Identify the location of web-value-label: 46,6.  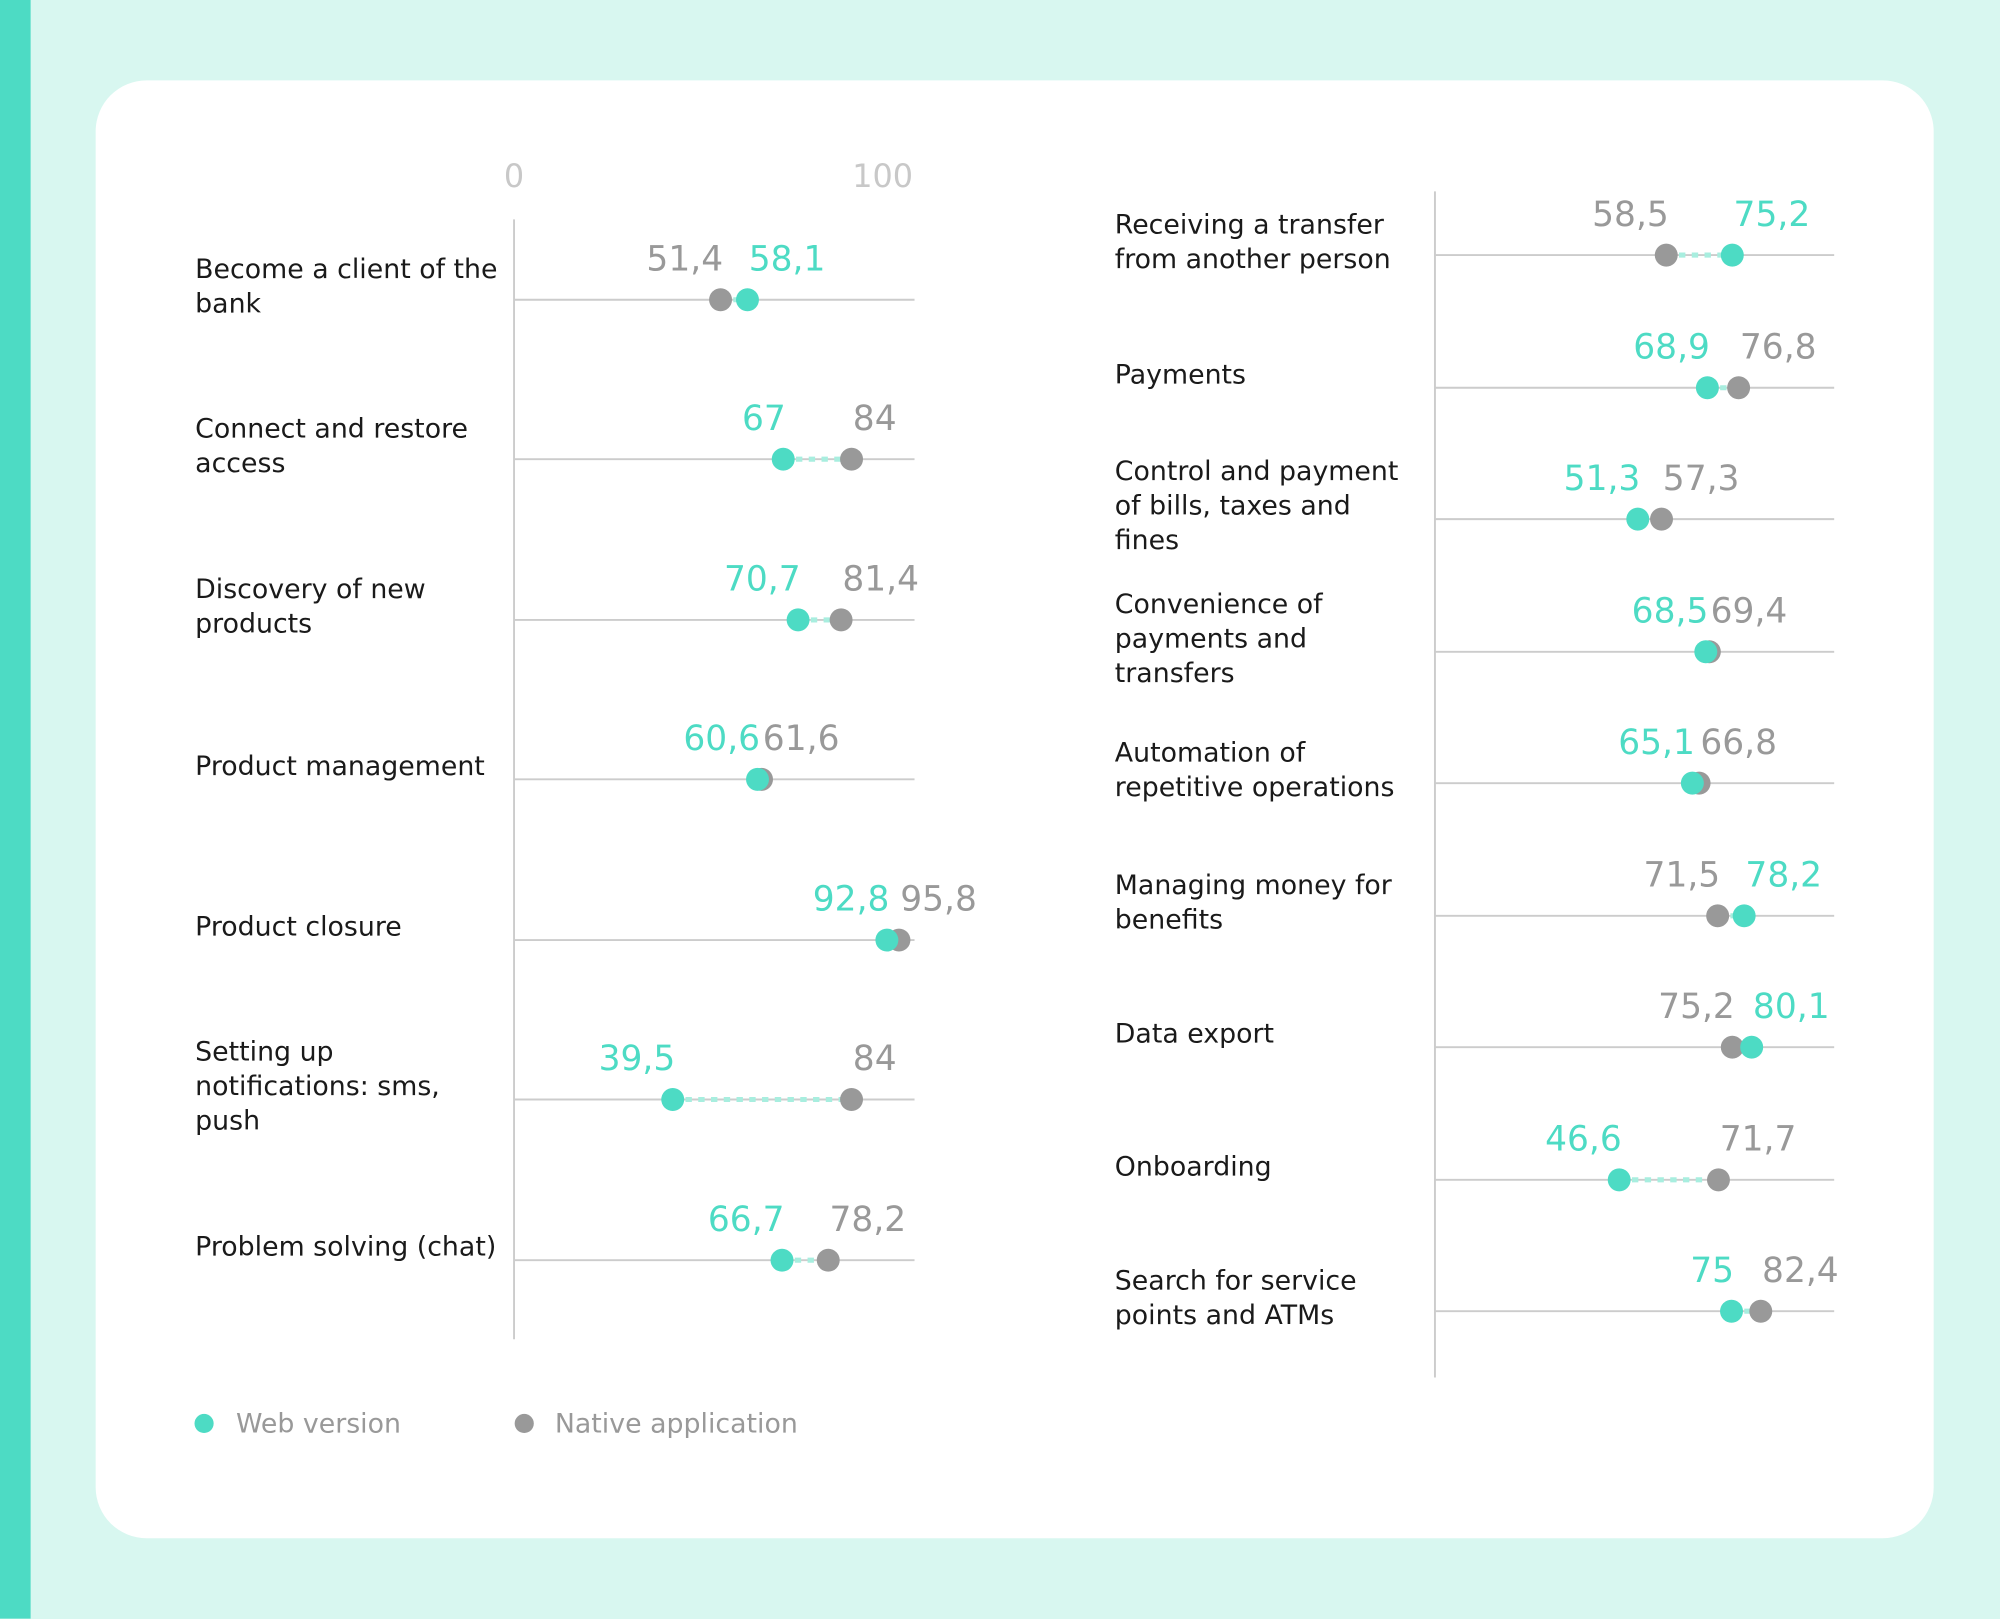
(1583, 1139).